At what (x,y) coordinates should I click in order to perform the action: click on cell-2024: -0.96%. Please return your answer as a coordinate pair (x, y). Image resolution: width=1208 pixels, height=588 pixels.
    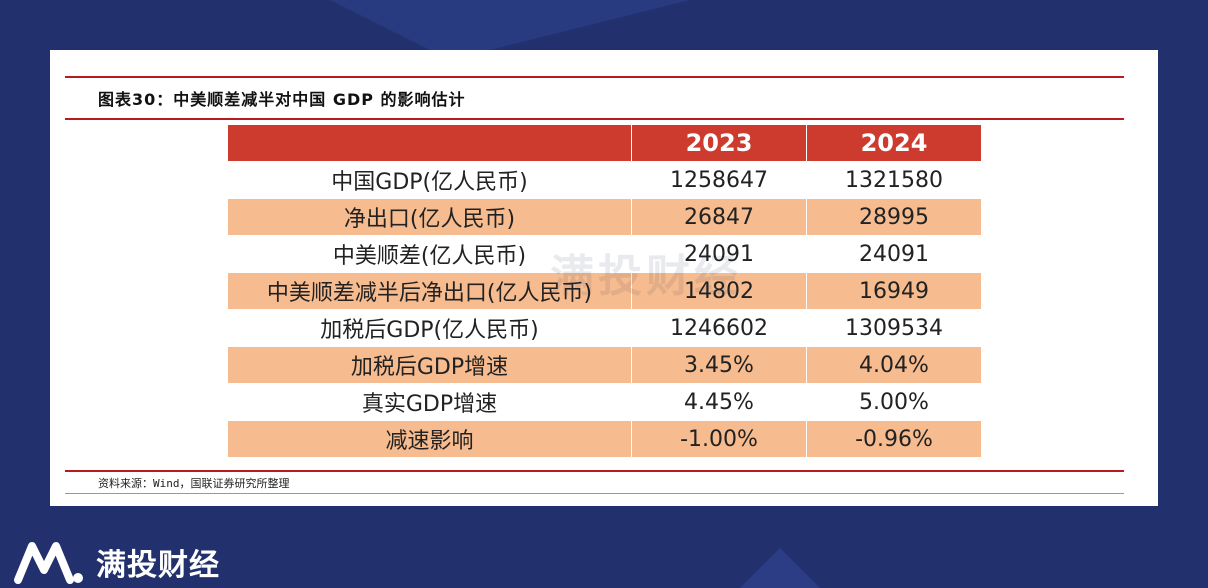
    Looking at the image, I should click on (894, 439).